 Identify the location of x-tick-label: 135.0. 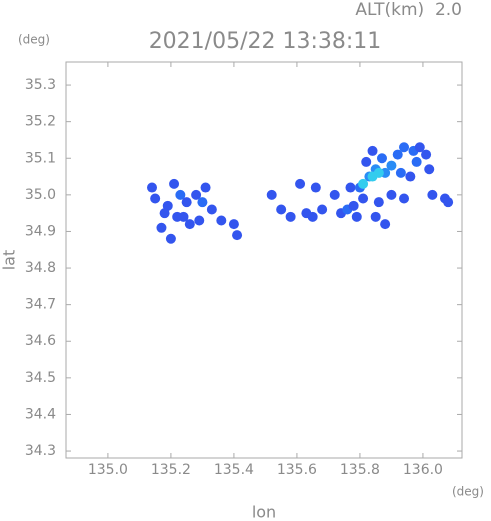
(108, 470).